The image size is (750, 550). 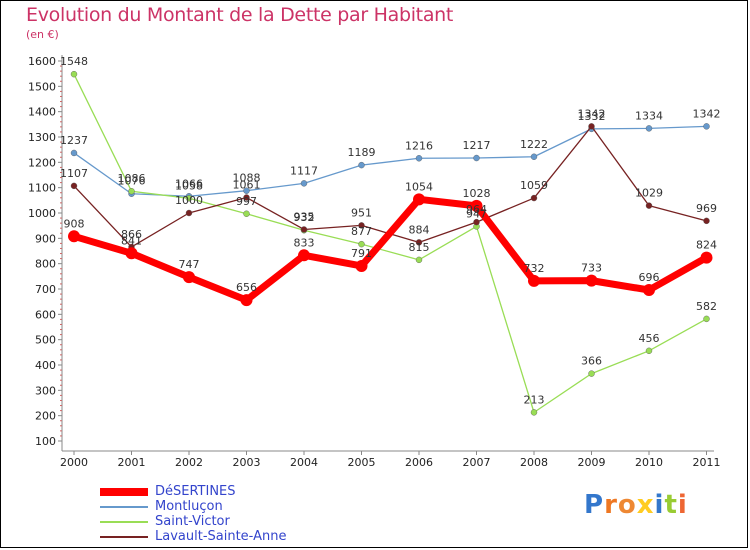 What do you see at coordinates (246, 201) in the screenshot?
I see `data-label: 997` at bounding box center [246, 201].